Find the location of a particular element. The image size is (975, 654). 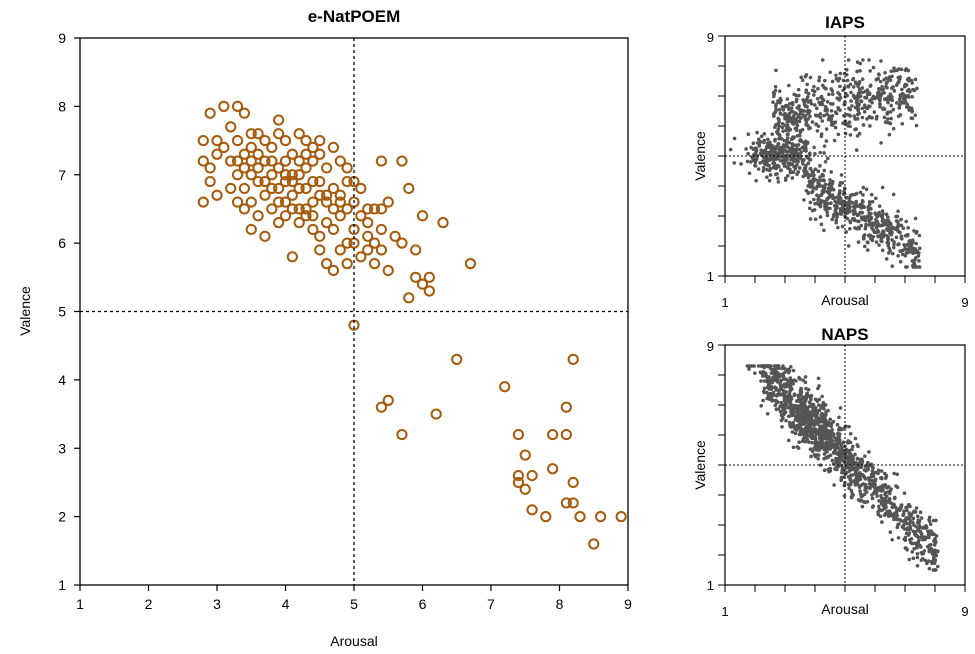

main-y-tick-label: 8 is located at coordinates (62, 106).